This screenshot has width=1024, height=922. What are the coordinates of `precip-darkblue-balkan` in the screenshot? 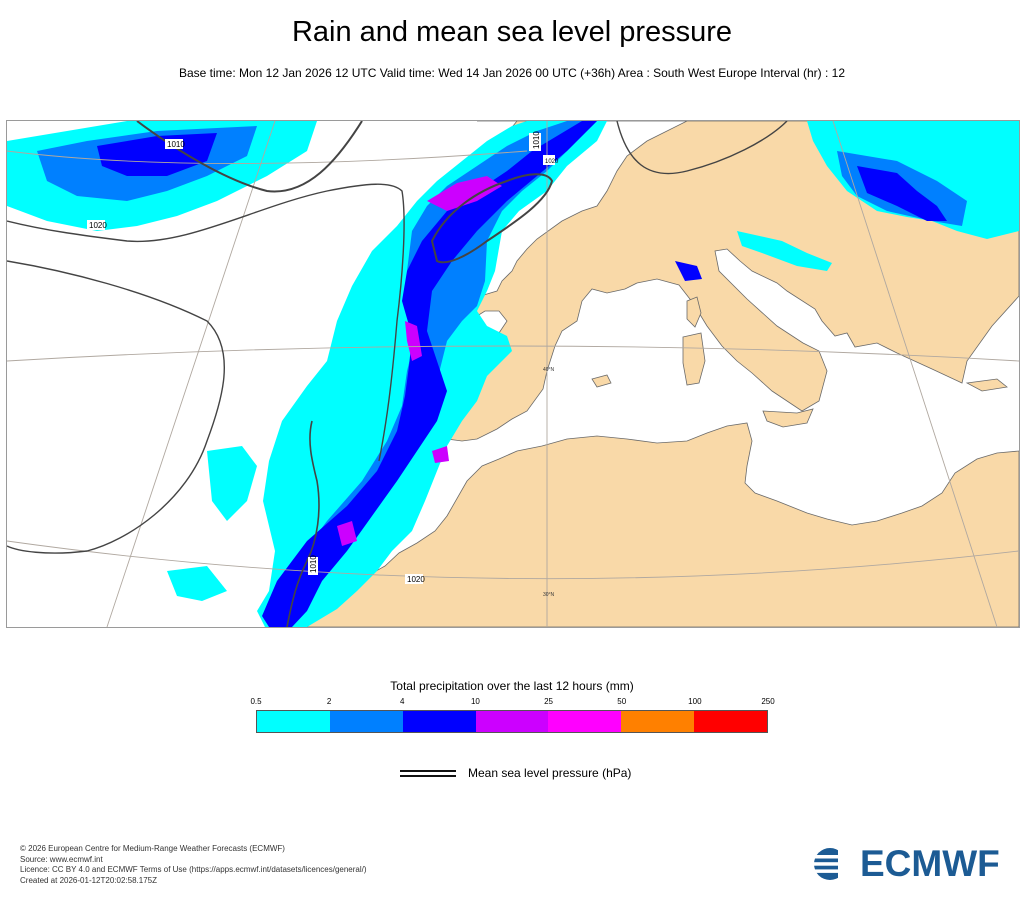 It's located at (902, 193).